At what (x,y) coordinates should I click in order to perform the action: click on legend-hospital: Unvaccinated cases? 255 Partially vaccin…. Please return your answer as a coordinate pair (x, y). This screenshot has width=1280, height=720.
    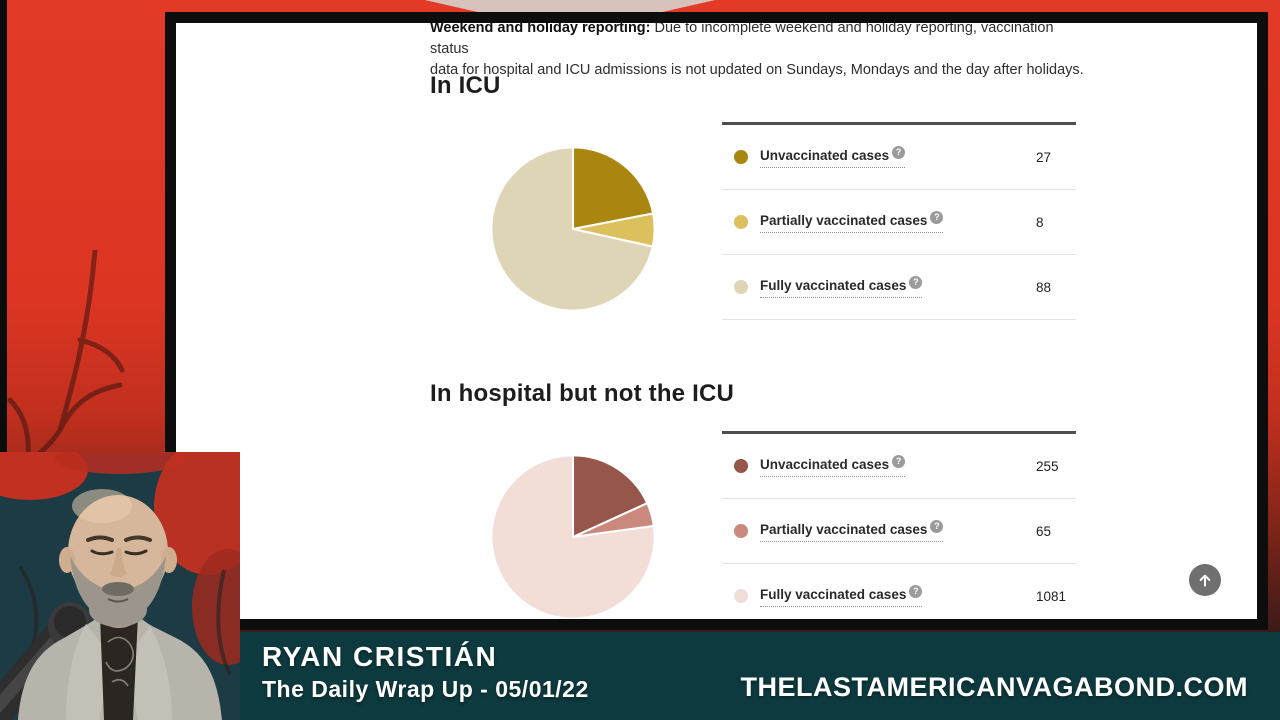
    Looking at the image, I should click on (899, 525).